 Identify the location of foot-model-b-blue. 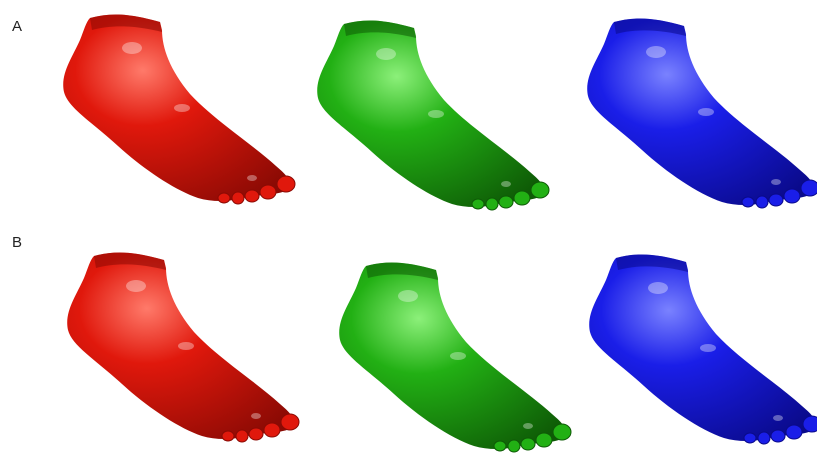
(703, 349).